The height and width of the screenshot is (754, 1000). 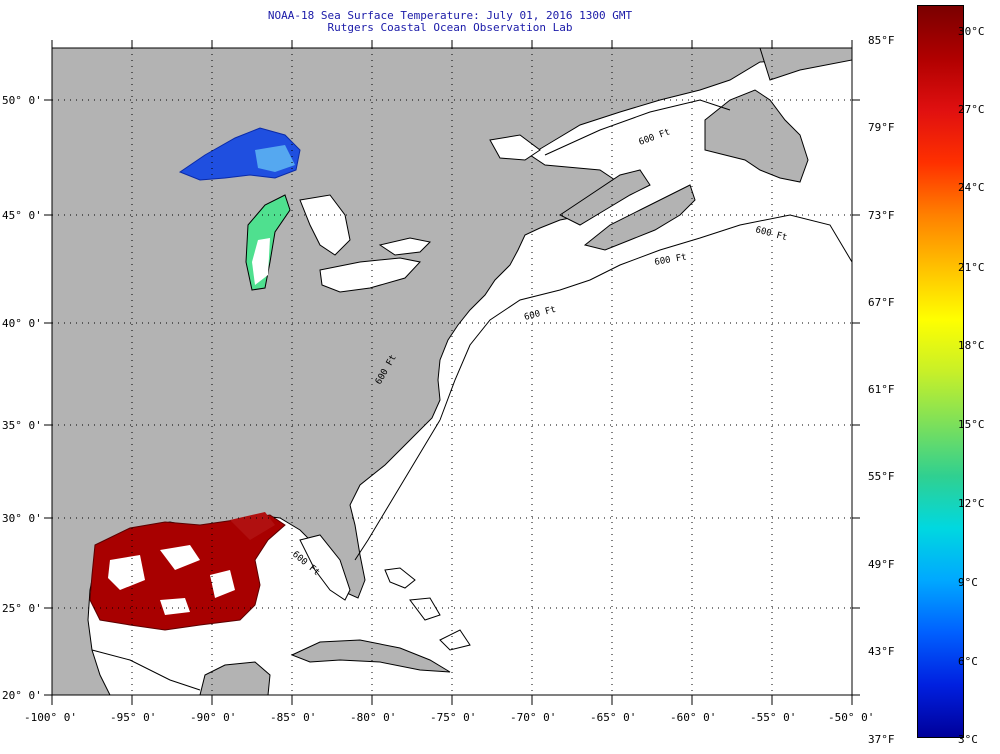 What do you see at coordinates (261, 261) in the screenshot?
I see `lake-michigan-white` at bounding box center [261, 261].